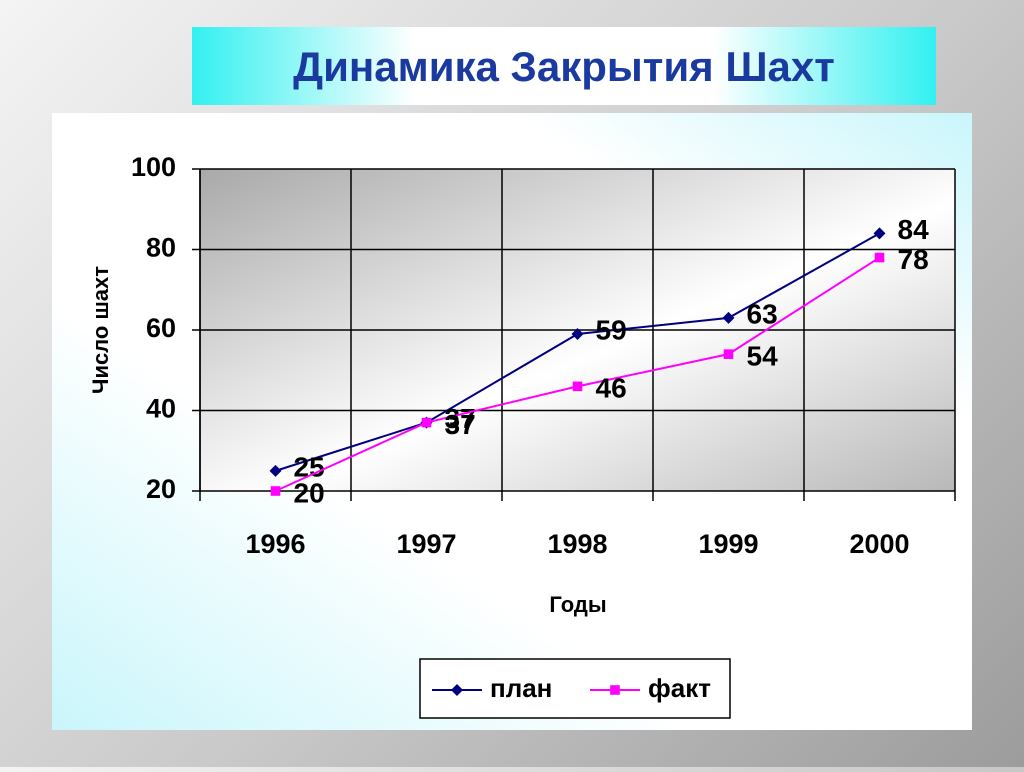 This screenshot has height=772, width=1024. I want to click on chart-title: Динамика Закрытия Шахт, so click(564, 66).